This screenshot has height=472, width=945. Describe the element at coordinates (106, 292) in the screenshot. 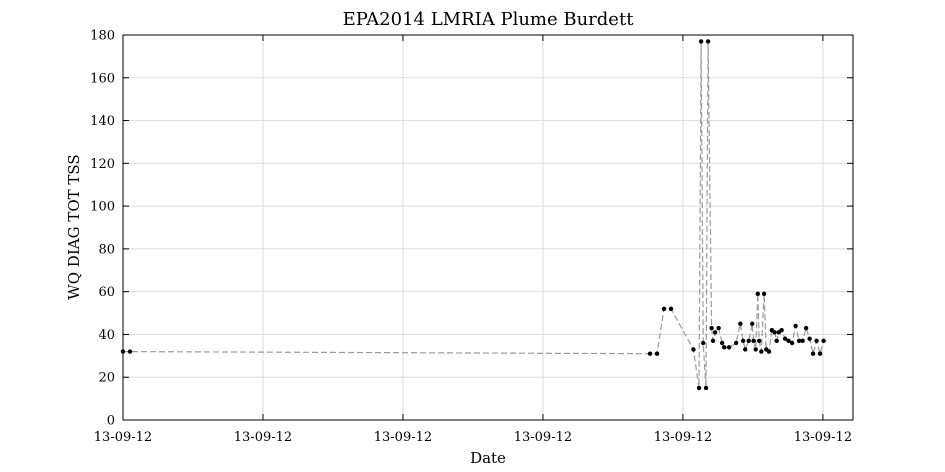

I see `y-tick-label: 60` at that location.